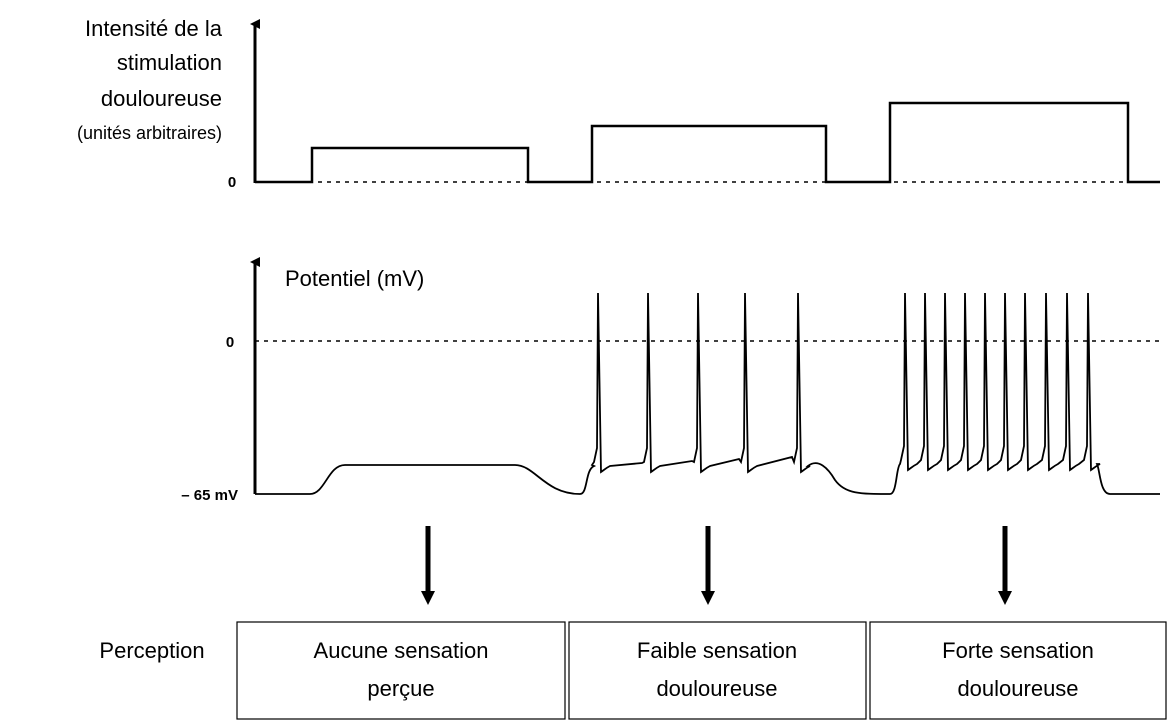 Image resolution: width=1169 pixels, height=720 pixels. Describe the element at coordinates (209, 495) in the screenshot. I see `tick-label: – 65 mV` at that location.